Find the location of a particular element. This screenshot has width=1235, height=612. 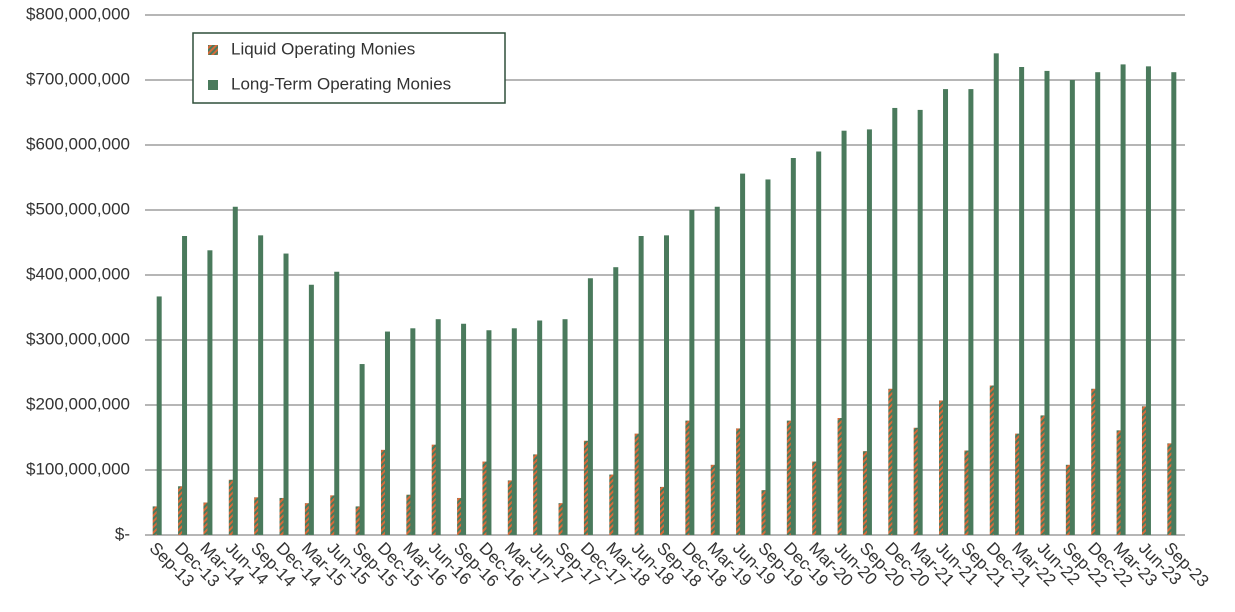

y-tick-label: $200,000,000 is located at coordinates (78, 403).